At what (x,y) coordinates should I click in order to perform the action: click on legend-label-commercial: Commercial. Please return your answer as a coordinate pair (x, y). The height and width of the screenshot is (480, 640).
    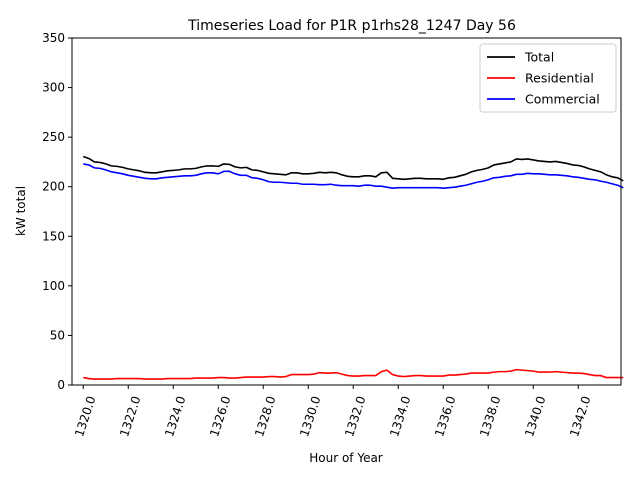
    Looking at the image, I should click on (562, 99).